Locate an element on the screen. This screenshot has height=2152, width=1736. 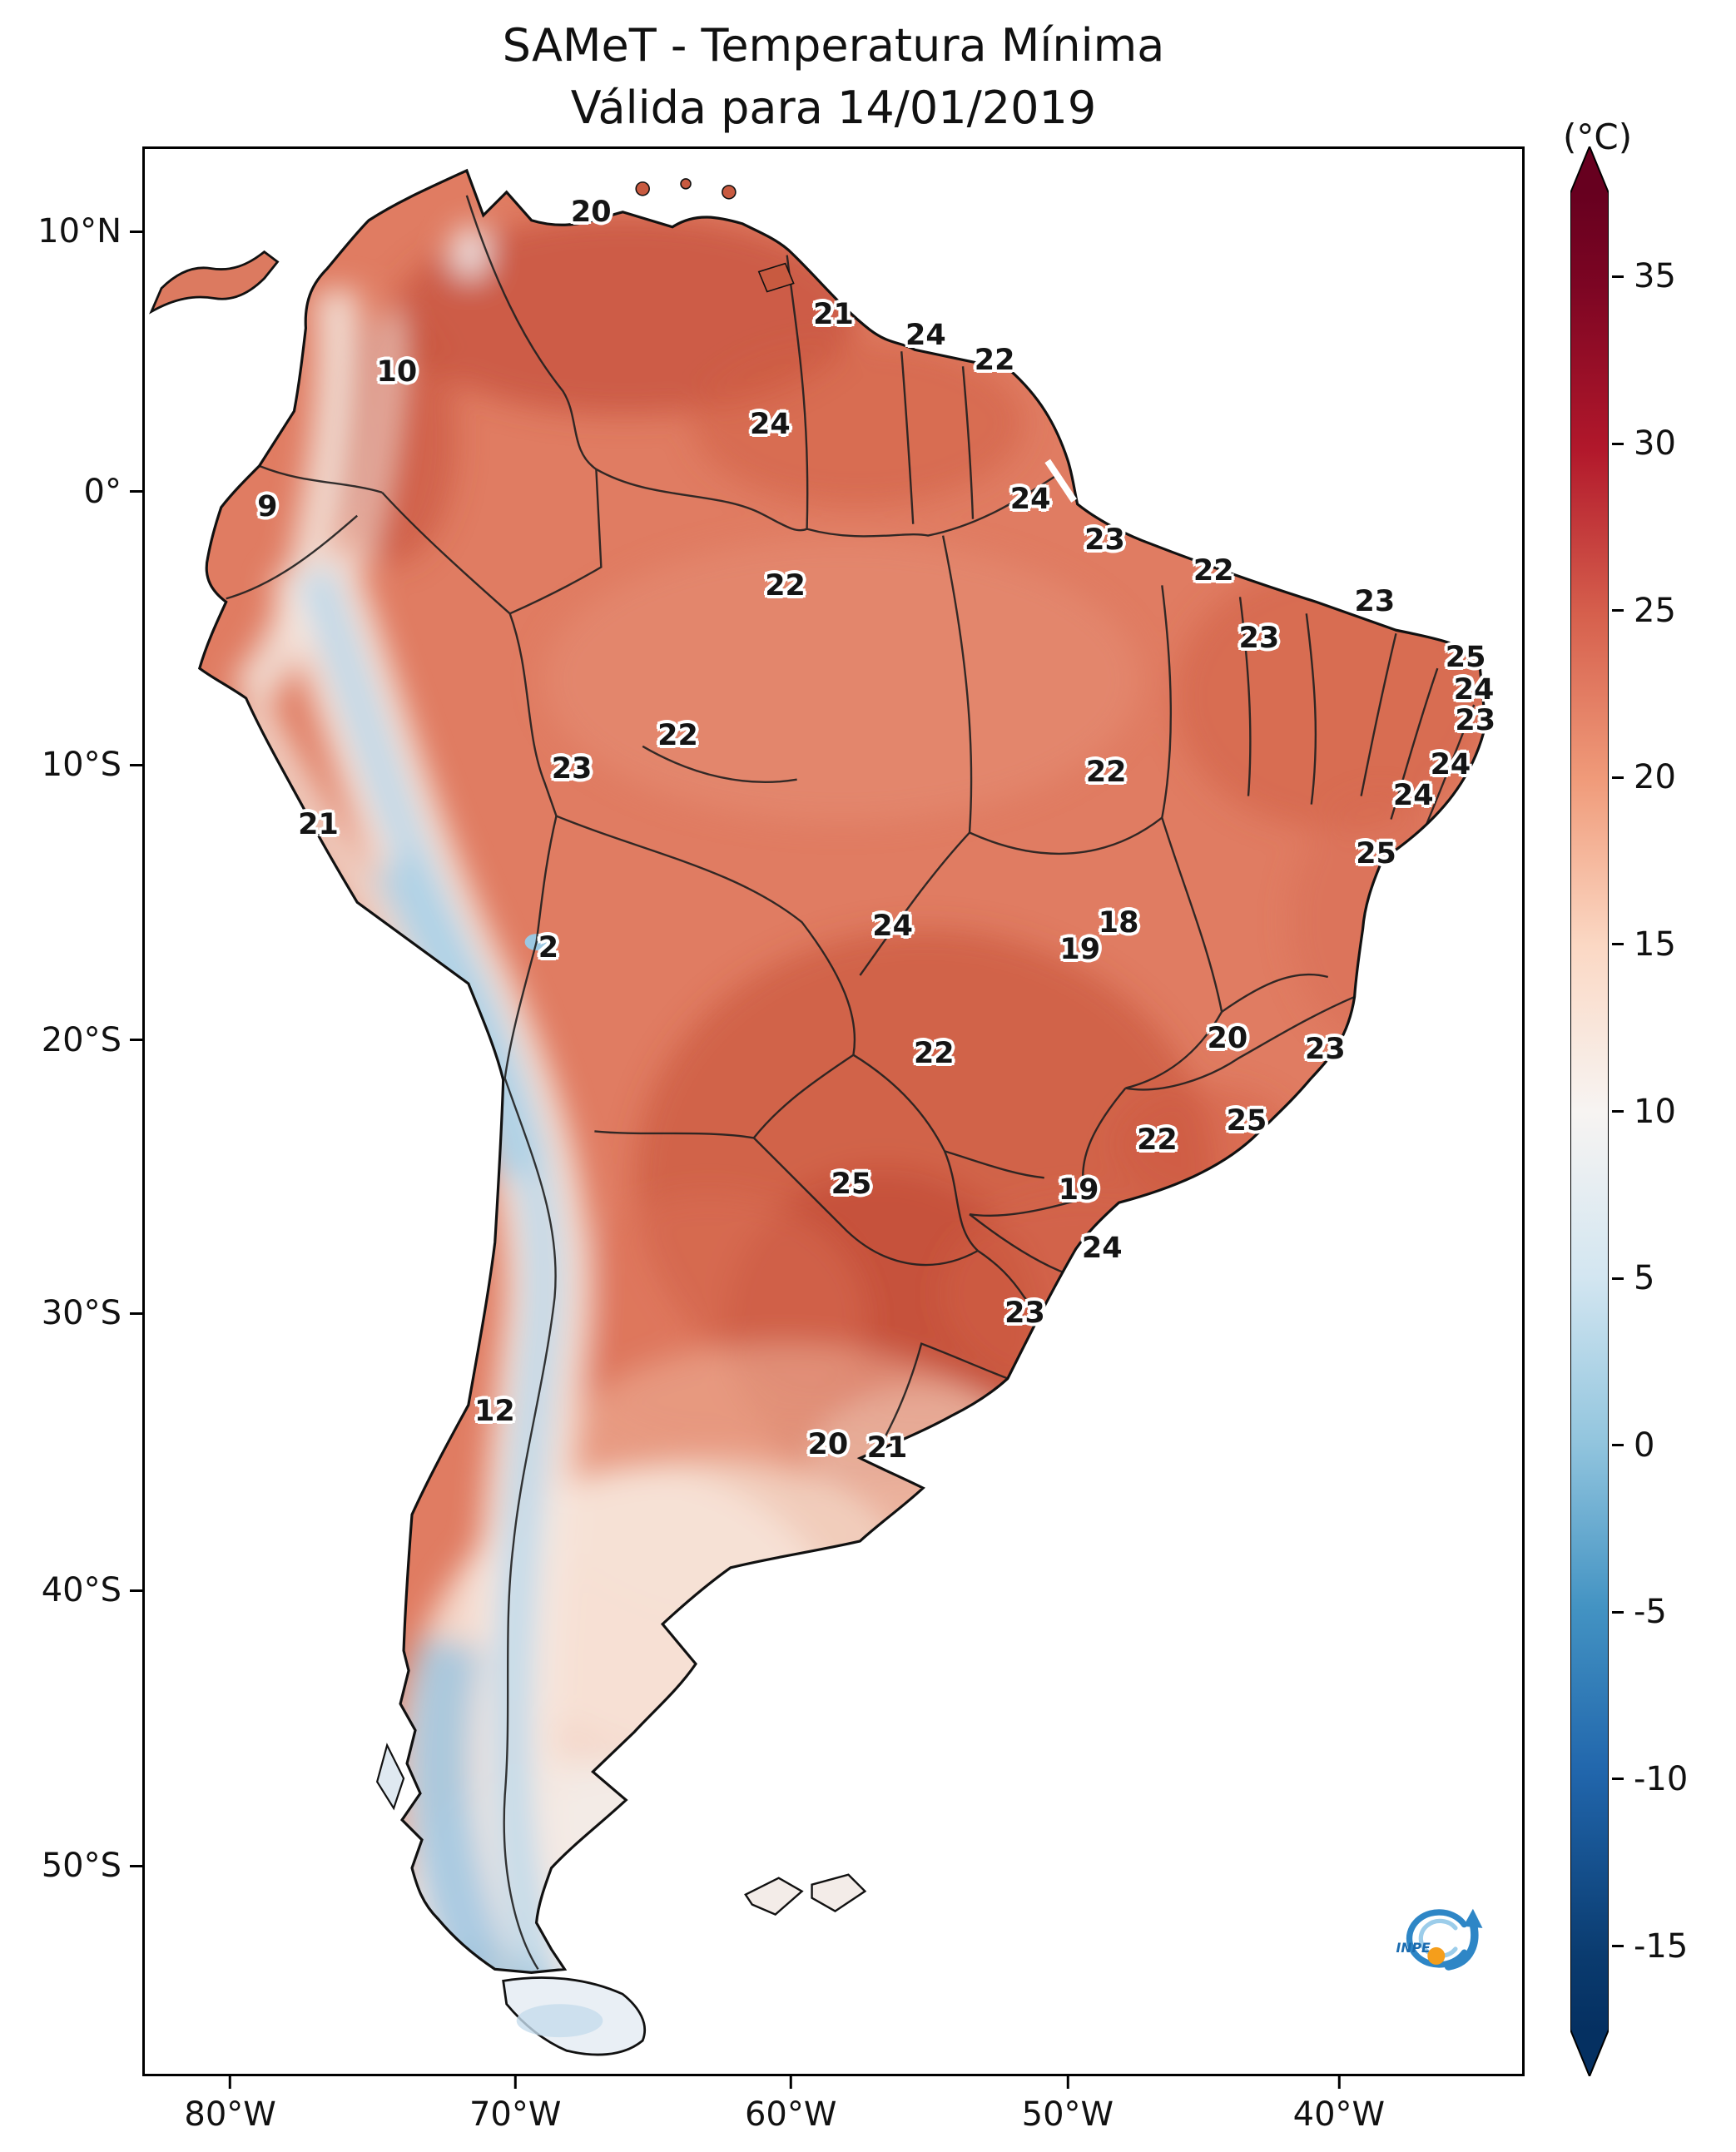
colorbar-tick-label: 35 is located at coordinates (1655, 276).